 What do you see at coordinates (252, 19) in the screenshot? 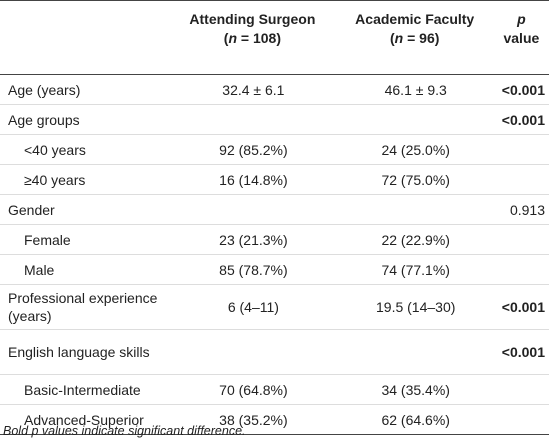
I see `header-title: Attending Surgeon` at bounding box center [252, 19].